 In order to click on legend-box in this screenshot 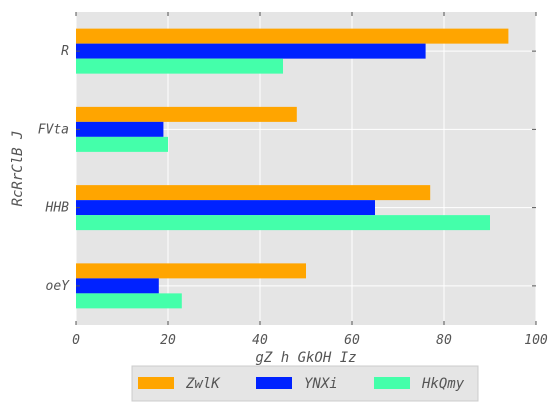, I will do `click(305, 383)`.